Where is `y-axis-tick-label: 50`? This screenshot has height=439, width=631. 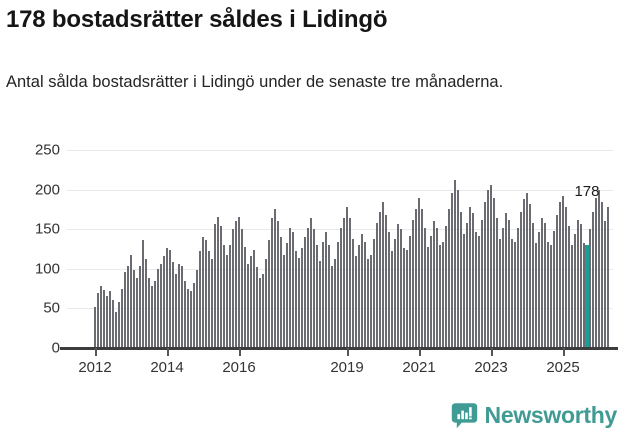
y-axis-tick-label: 50 is located at coordinates (51, 308).